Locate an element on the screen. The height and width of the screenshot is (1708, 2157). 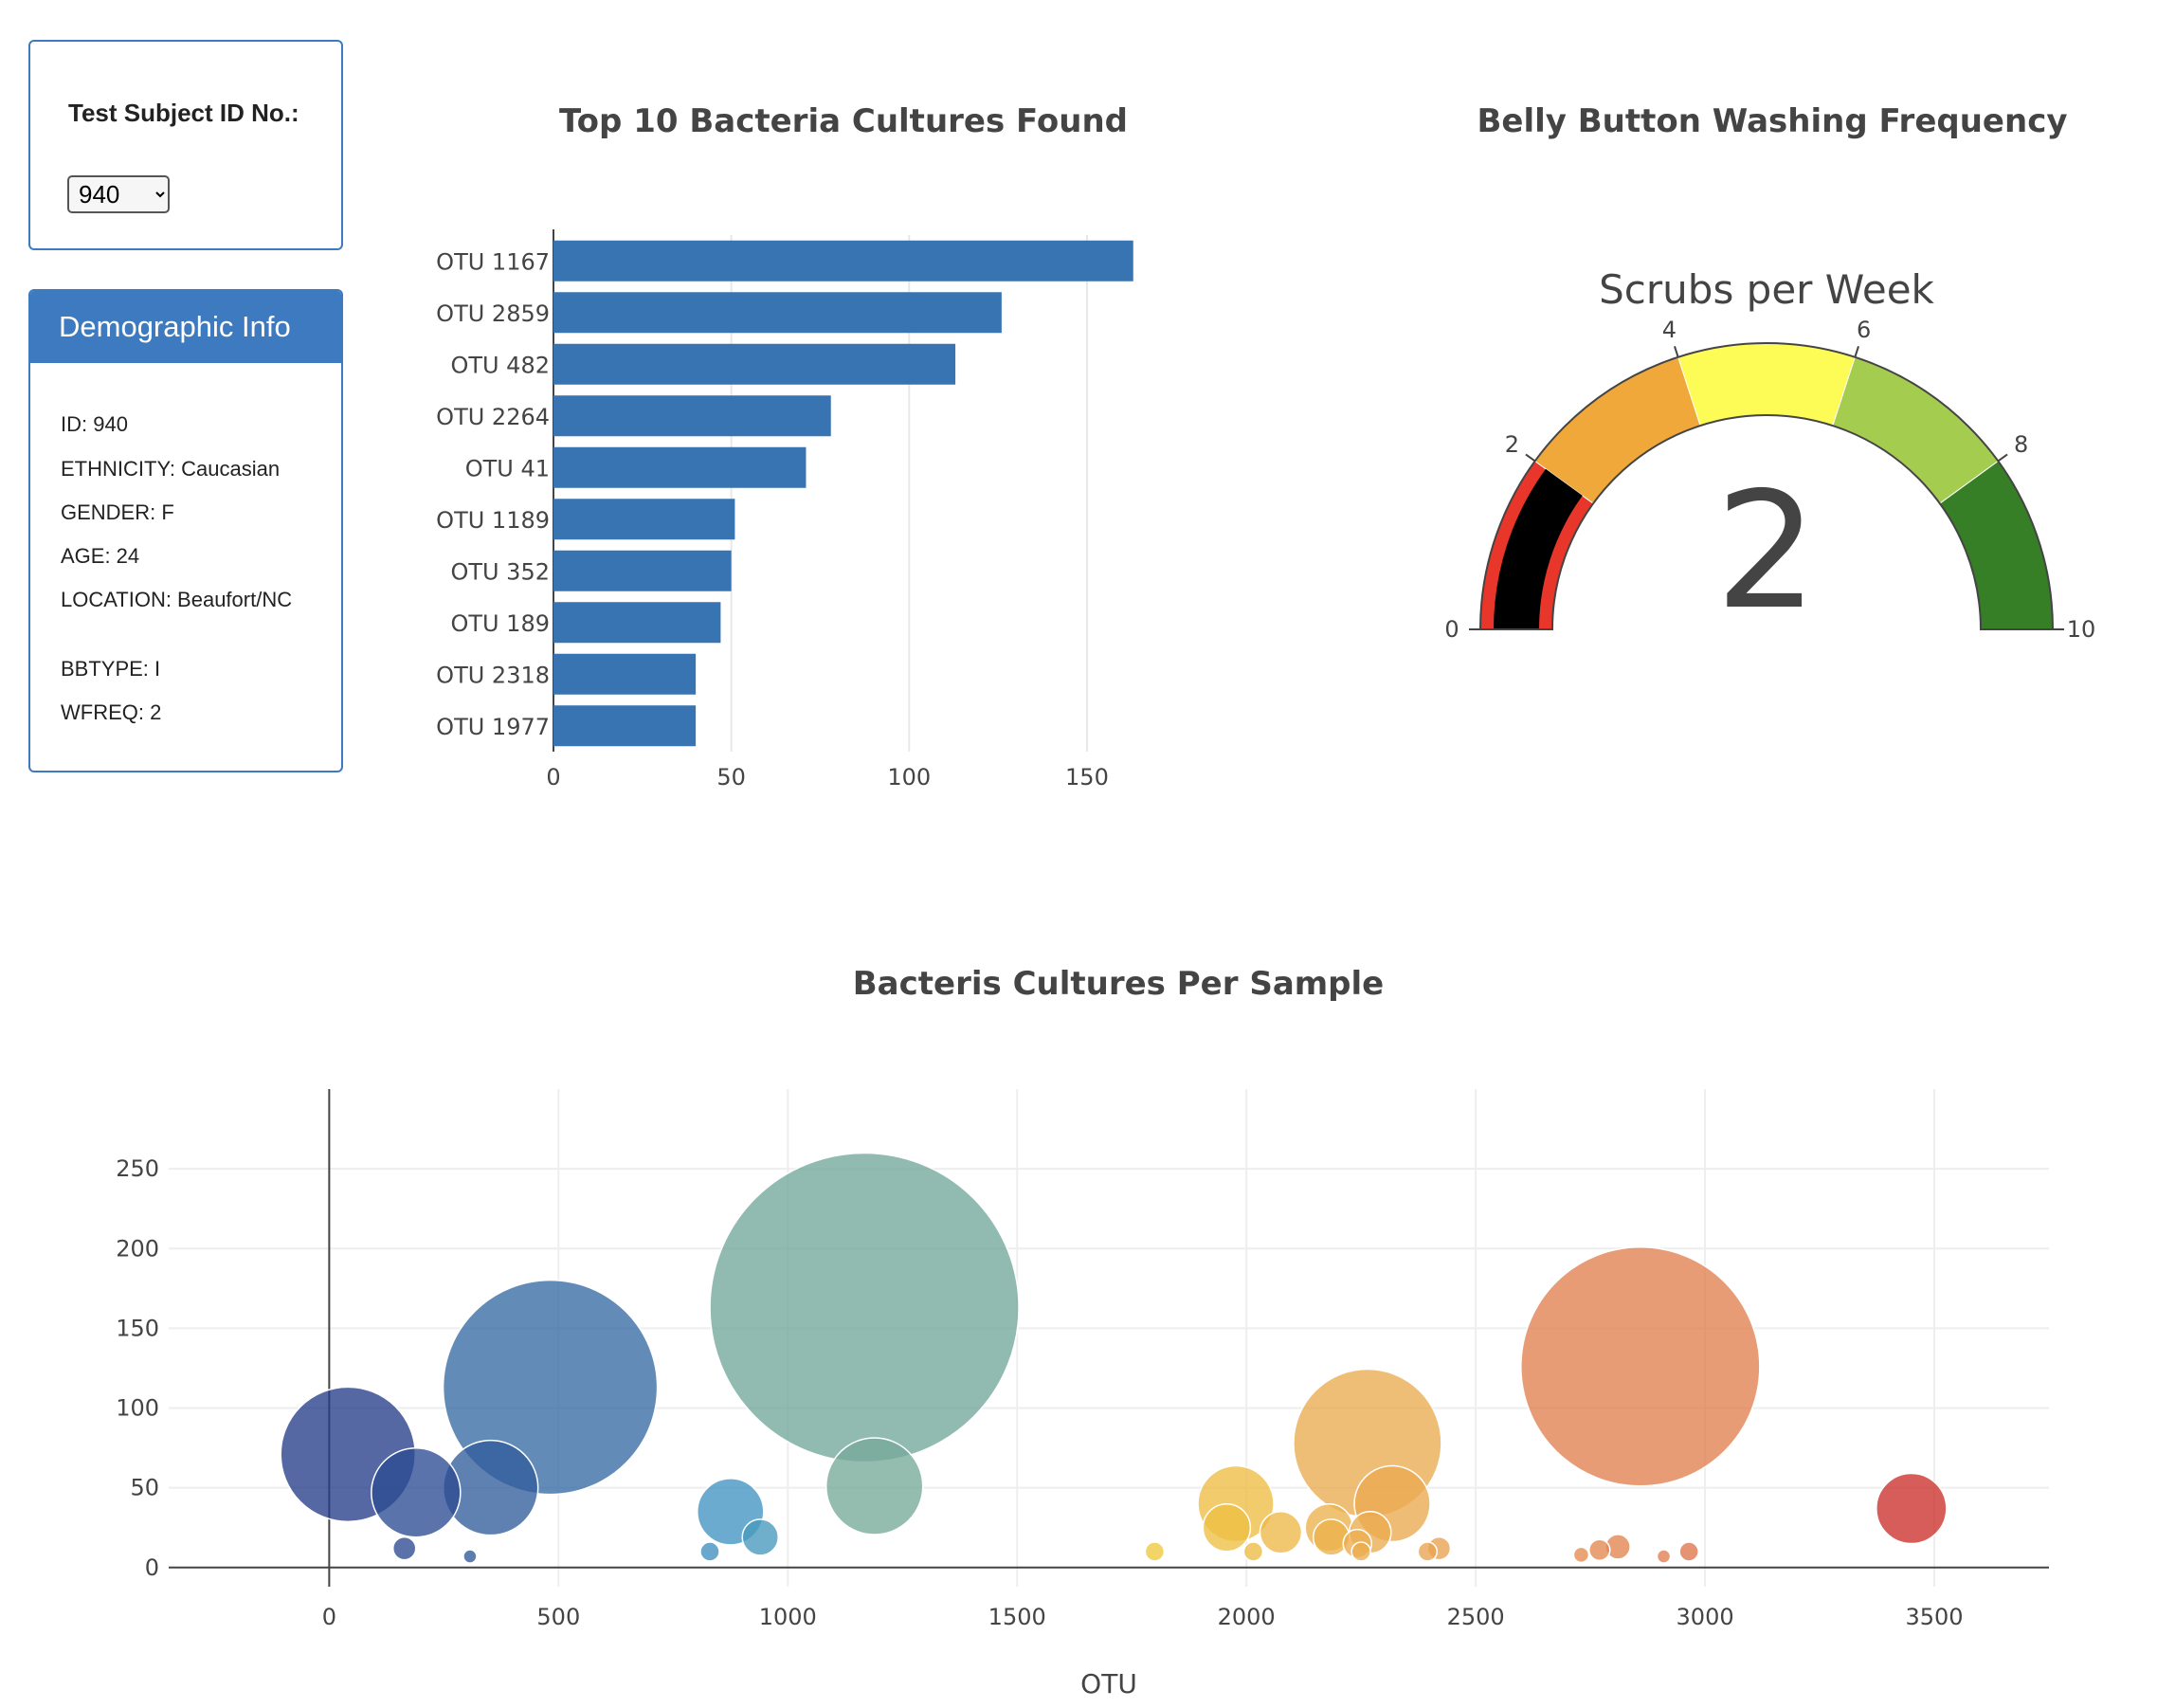
gauge-subtitle: Scrubs per Week is located at coordinates (1766, 289).